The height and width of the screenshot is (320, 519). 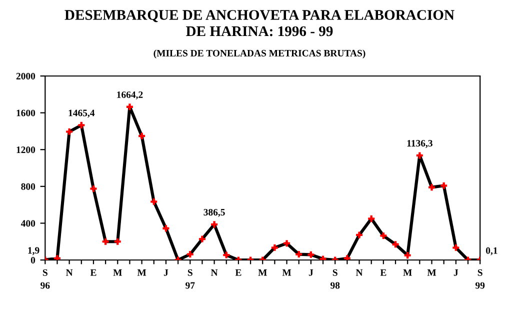 I want to click on y-tick-label: 0, so click(x=33, y=260).